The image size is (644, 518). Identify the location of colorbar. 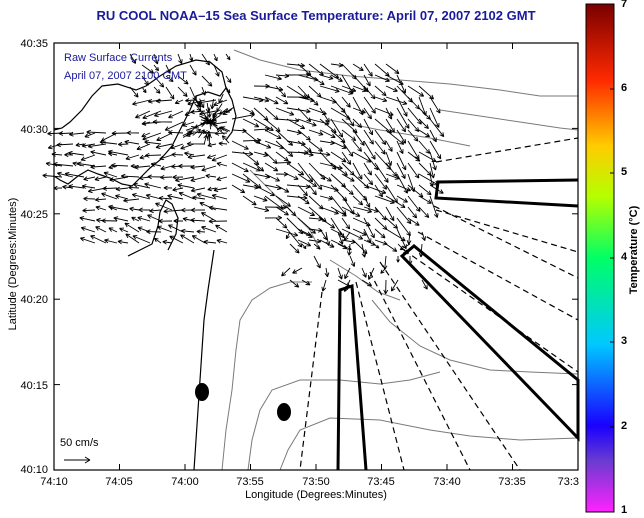
(600, 258).